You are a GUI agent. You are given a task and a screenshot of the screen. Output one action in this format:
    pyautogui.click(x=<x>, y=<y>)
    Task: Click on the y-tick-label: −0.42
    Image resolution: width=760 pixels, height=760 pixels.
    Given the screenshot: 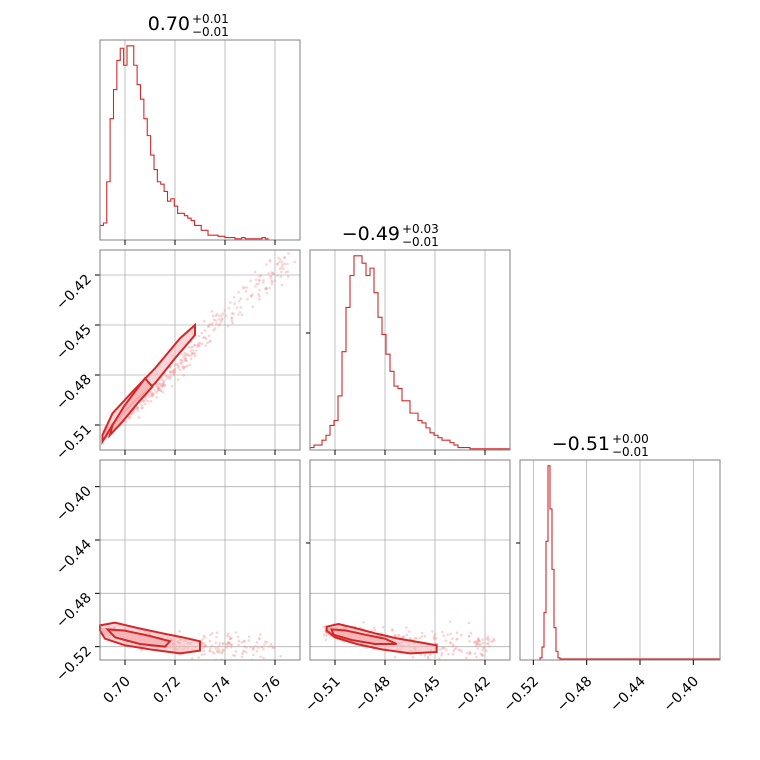 What is the action you would take?
    pyautogui.click(x=74, y=293)
    